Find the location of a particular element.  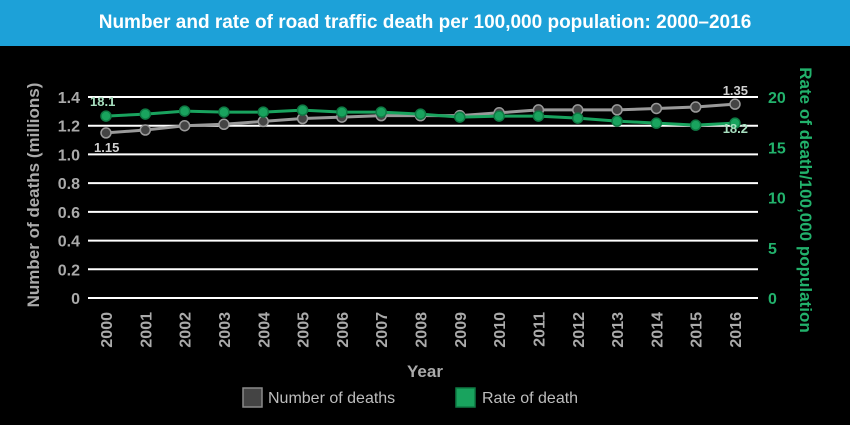

x-tick-label: 2013 is located at coordinates (618, 330).